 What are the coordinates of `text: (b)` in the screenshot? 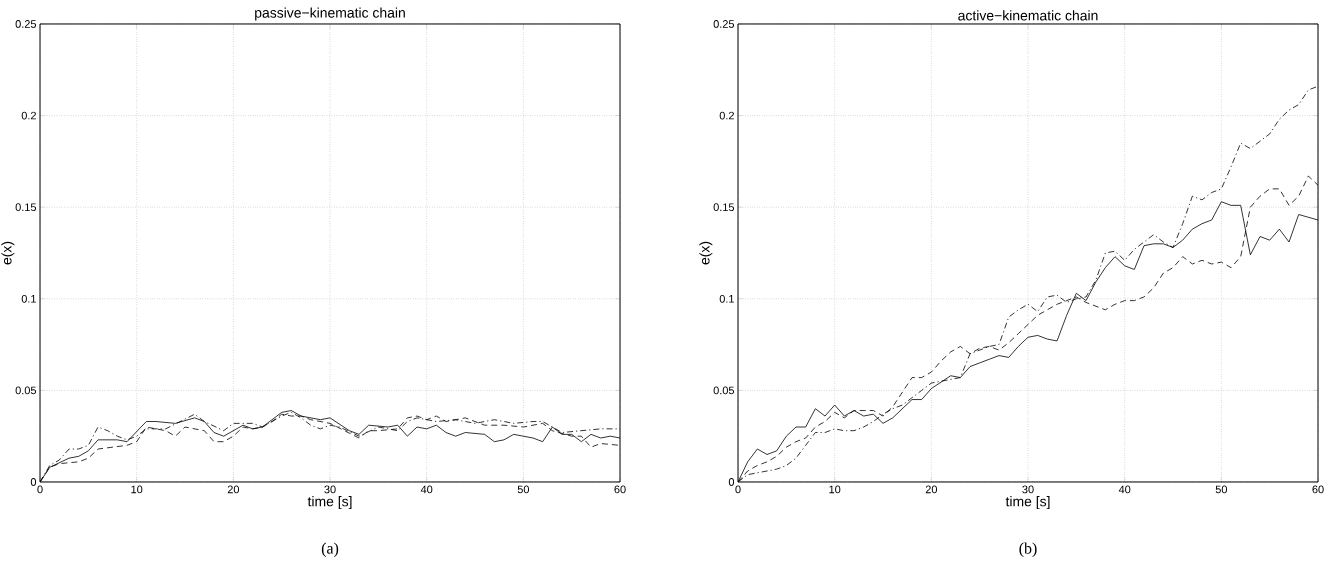 It's located at (1028, 549).